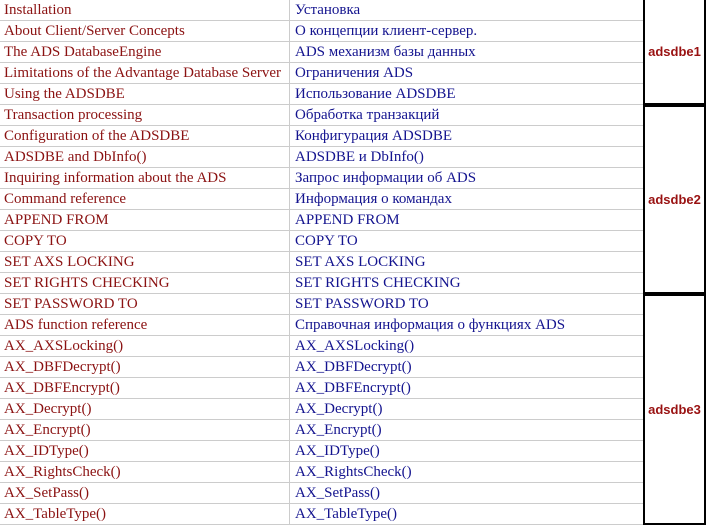 The width and height of the screenshot is (708, 526). What do you see at coordinates (145, 157) in the screenshot?
I see `table-cell-english: ADSDBE and DbInfo()` at bounding box center [145, 157].